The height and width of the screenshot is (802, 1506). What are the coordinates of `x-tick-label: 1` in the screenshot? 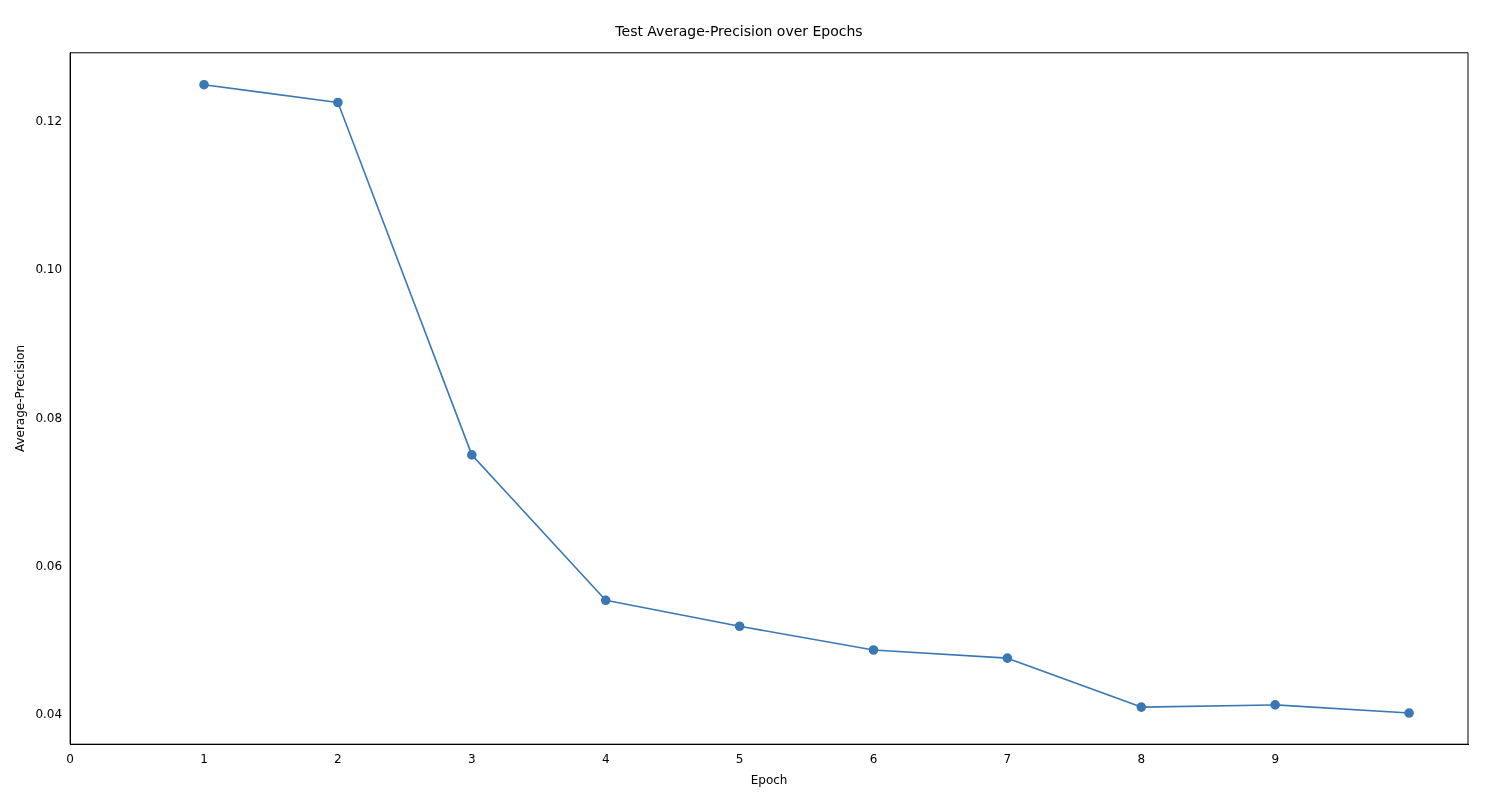 It's located at (204, 758).